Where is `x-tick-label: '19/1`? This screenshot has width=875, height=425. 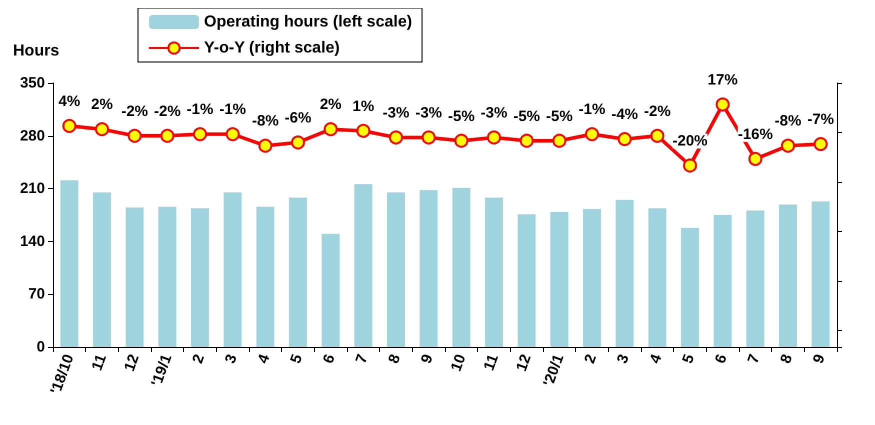
x-tick-label: '19/1 is located at coordinates (162, 370).